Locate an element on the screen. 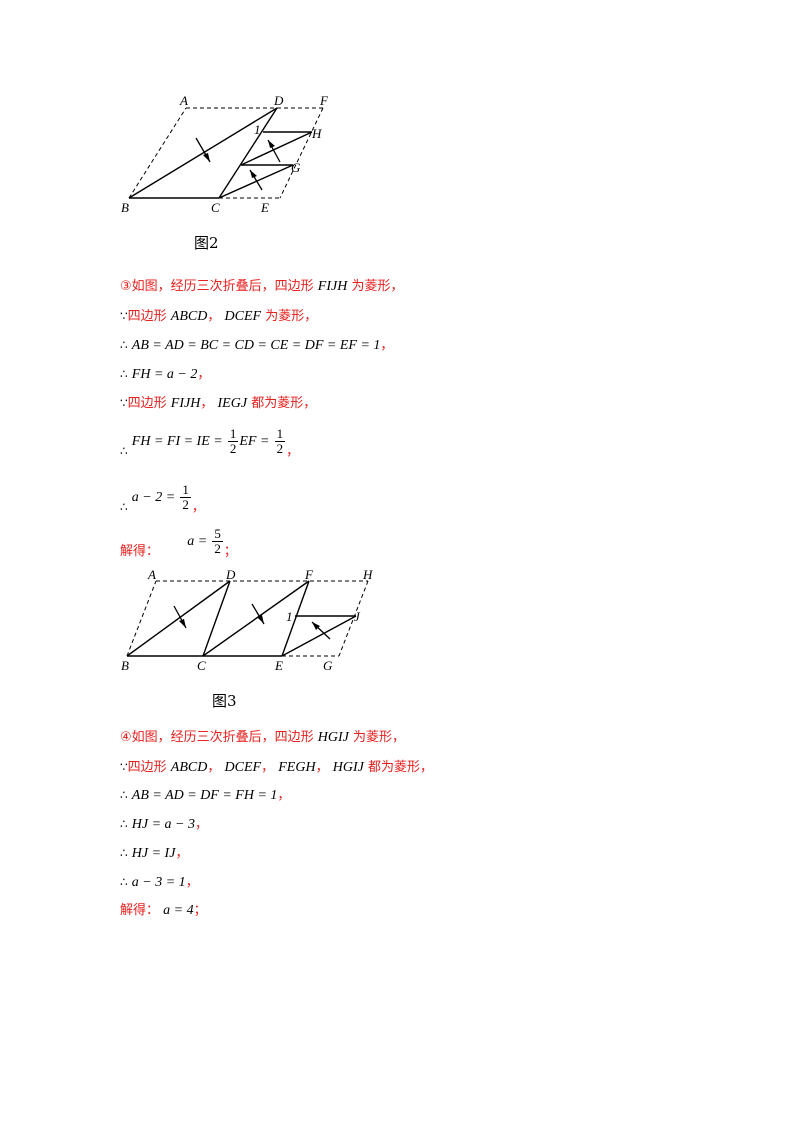  s3-line4-tail: ， is located at coordinates (204, 374).